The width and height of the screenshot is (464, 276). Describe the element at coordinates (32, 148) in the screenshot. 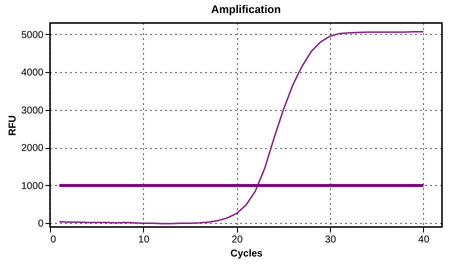

I see `y-tick-label: 2000` at that location.